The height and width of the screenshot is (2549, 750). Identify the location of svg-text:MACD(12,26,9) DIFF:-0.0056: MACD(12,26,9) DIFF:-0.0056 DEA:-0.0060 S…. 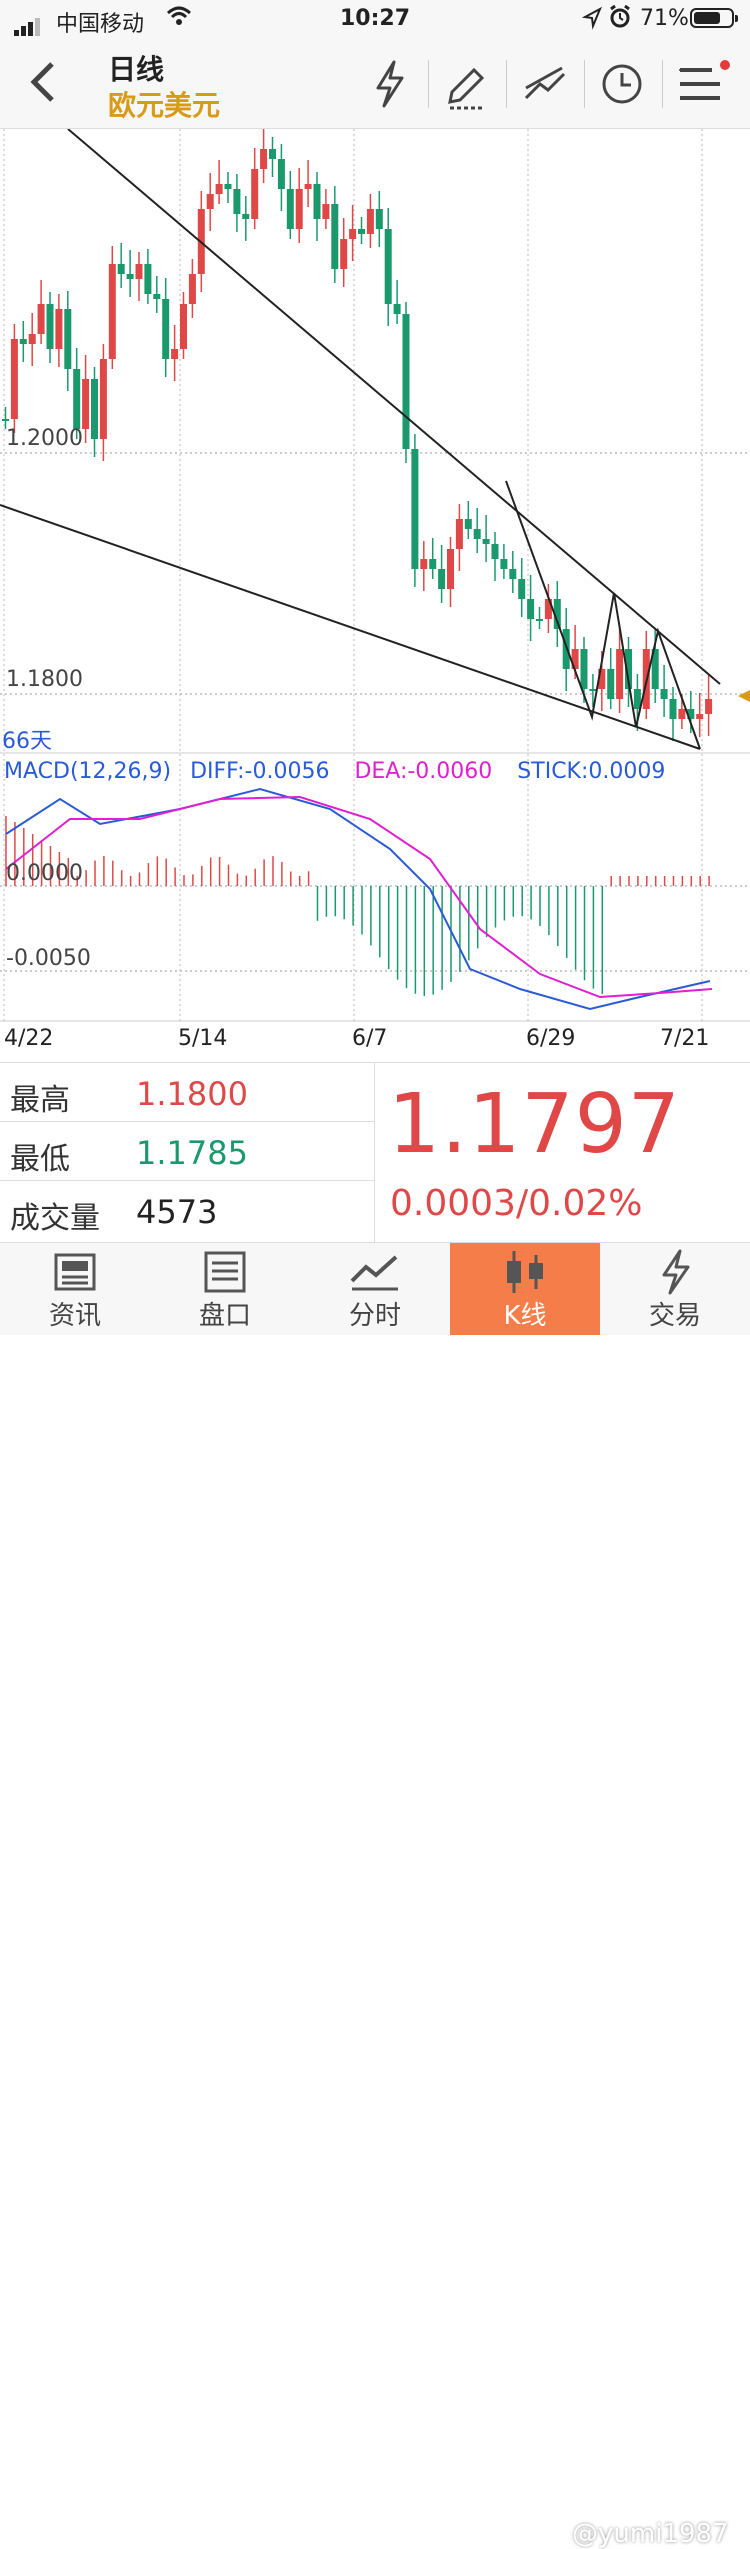
(334, 771).